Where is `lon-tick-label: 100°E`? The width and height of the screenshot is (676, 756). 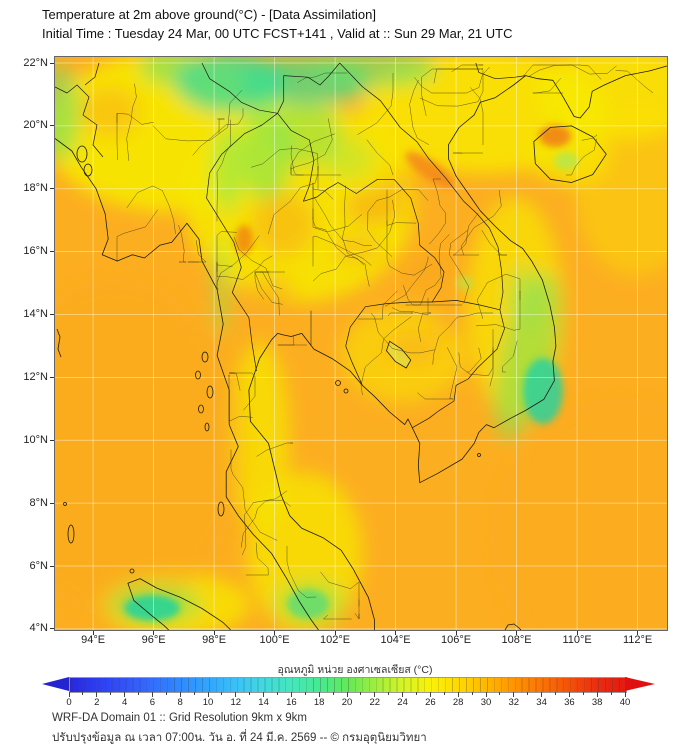
lon-tick-label: 100°E is located at coordinates (274, 640).